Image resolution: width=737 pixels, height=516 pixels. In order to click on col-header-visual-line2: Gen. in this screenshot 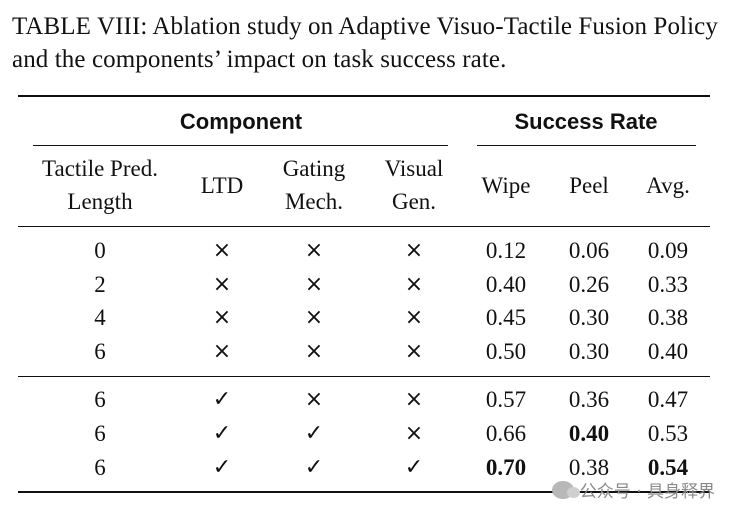, I will do `click(414, 201)`.